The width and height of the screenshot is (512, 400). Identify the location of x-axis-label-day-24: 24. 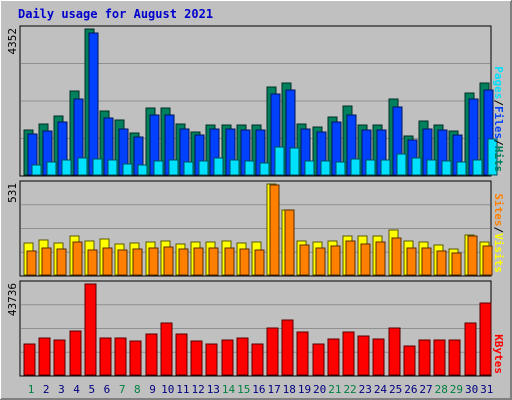
(381, 389).